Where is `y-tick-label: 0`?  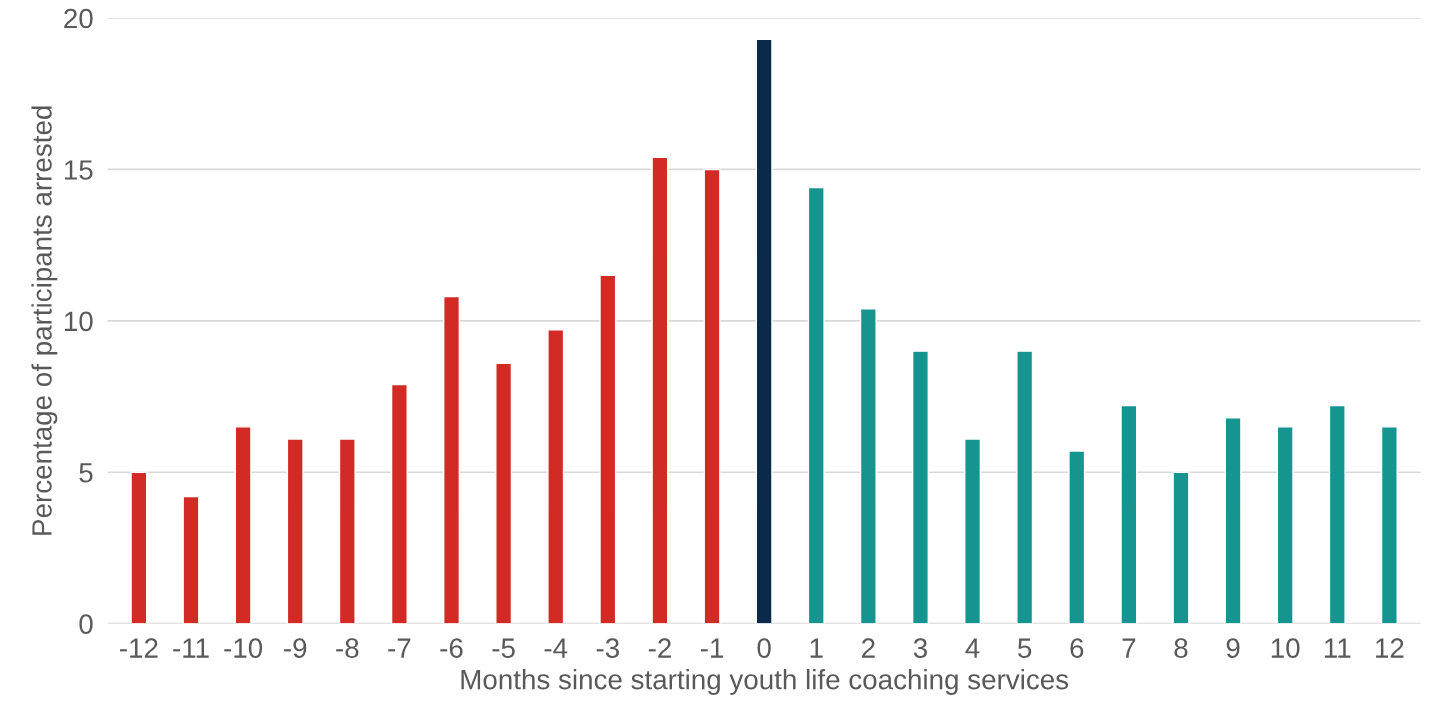 y-tick-label: 0 is located at coordinates (86, 624).